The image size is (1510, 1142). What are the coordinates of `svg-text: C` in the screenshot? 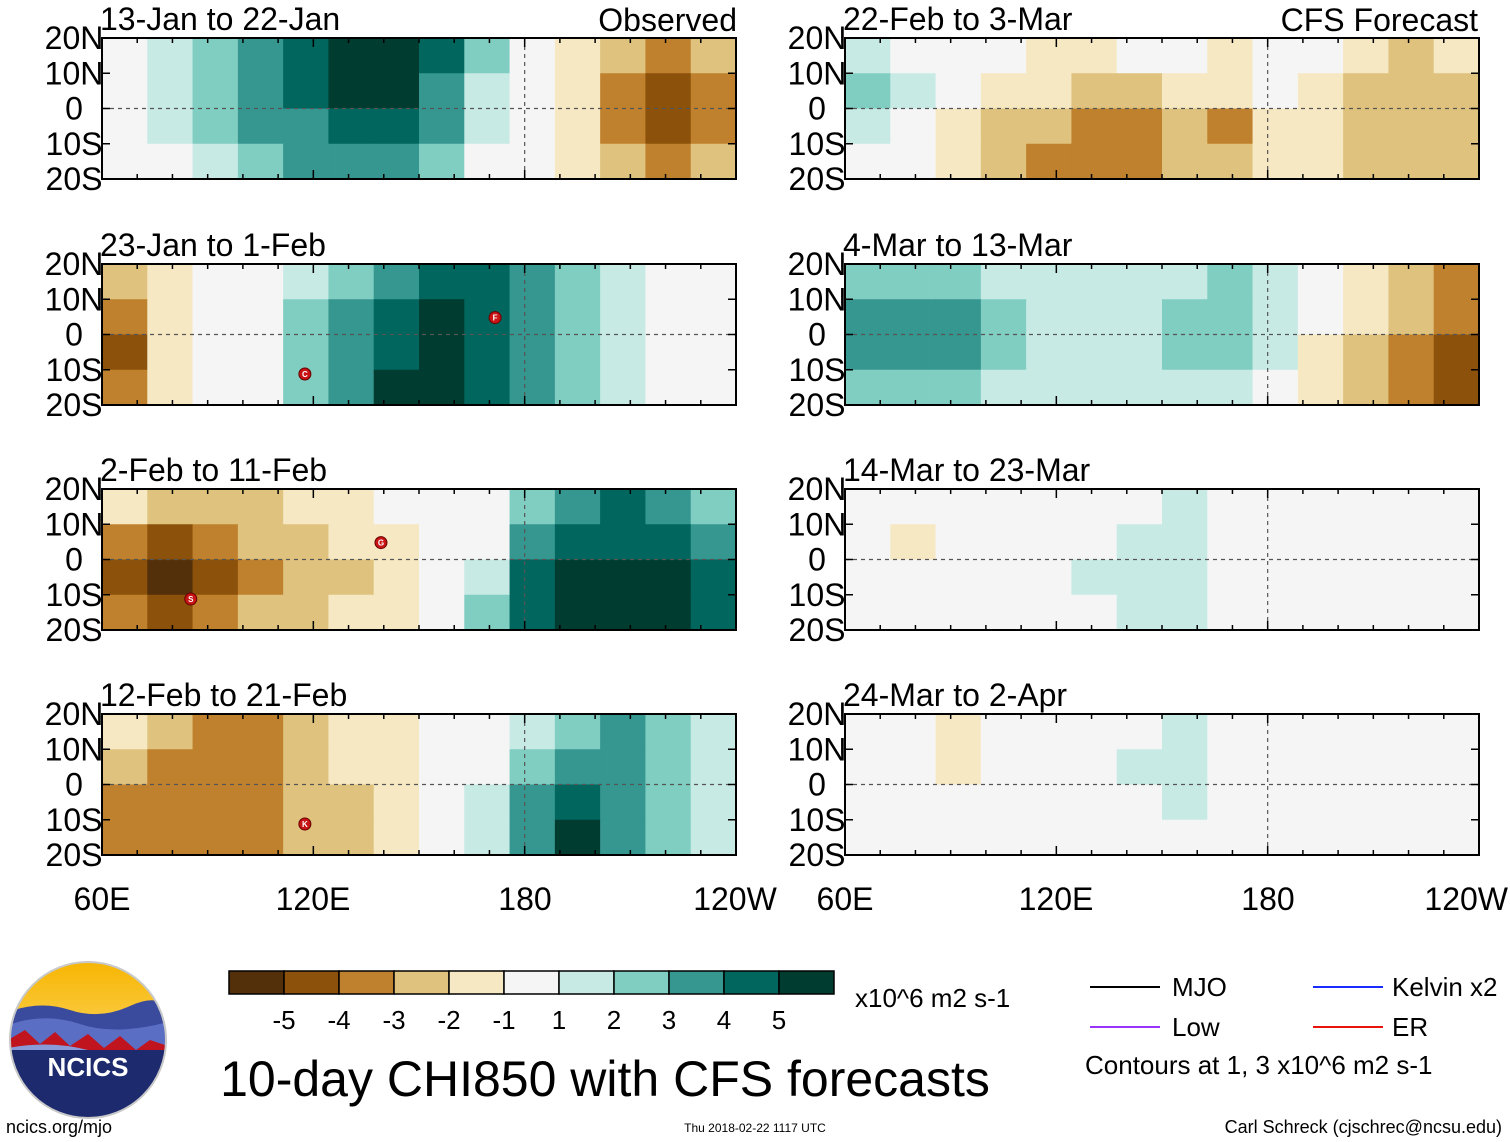 It's located at (305, 374).